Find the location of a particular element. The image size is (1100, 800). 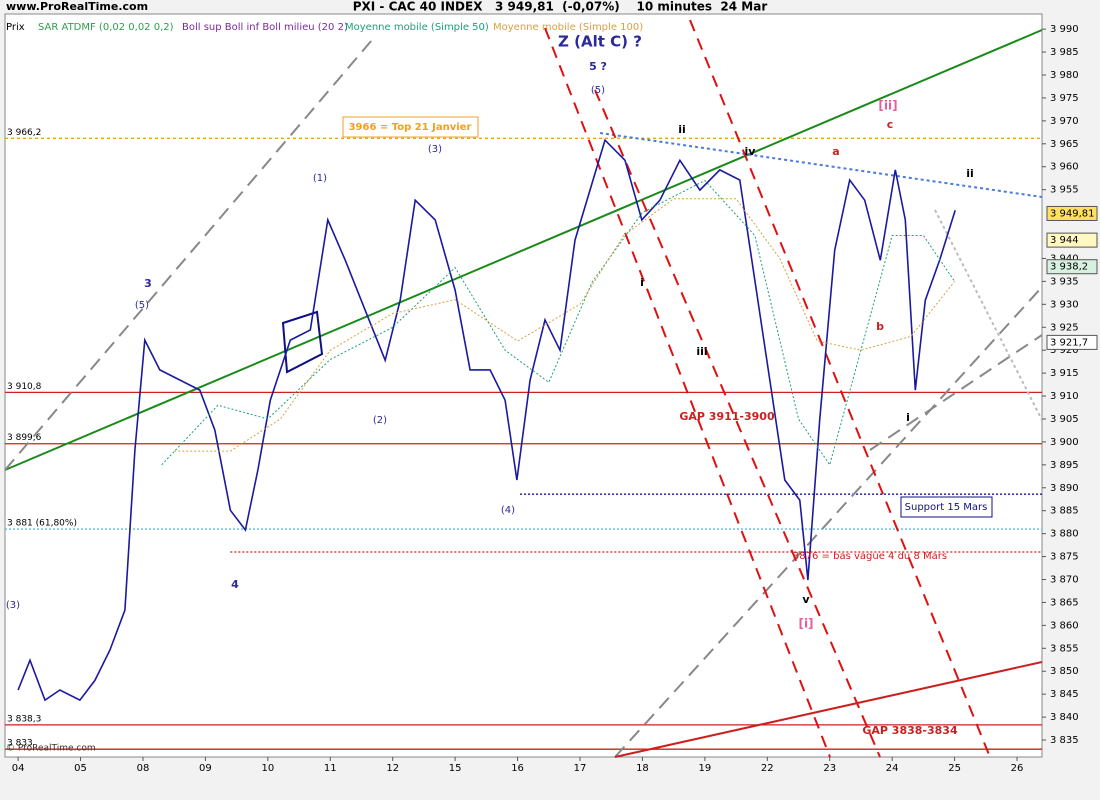

annotation: (2) is located at coordinates (380, 420).